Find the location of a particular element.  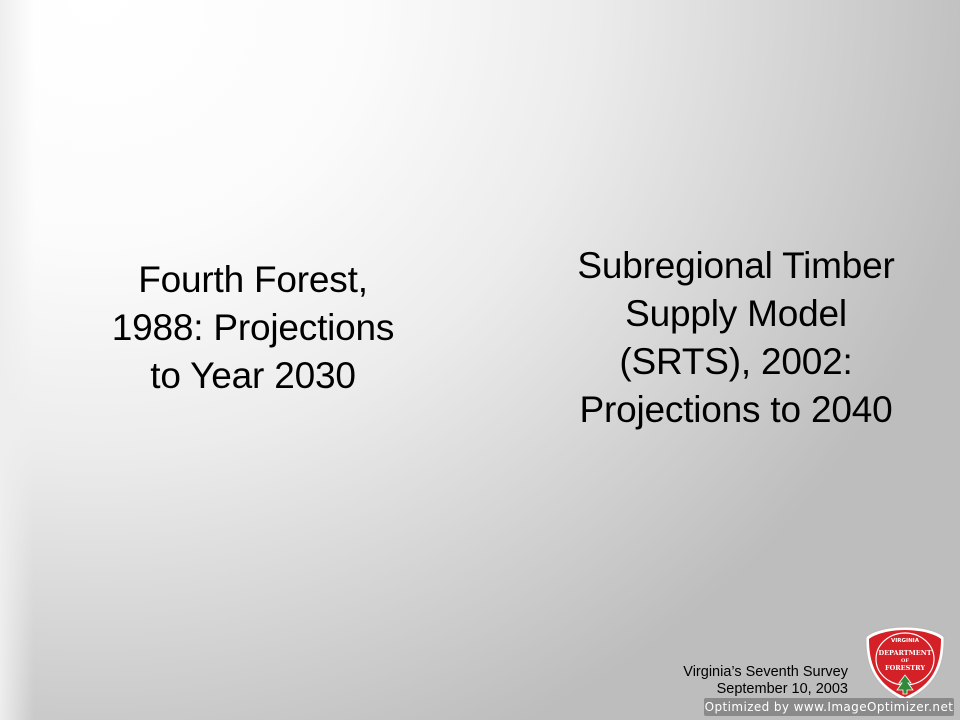

left-heading-line: Fourth Forest, is located at coordinates (253, 279).